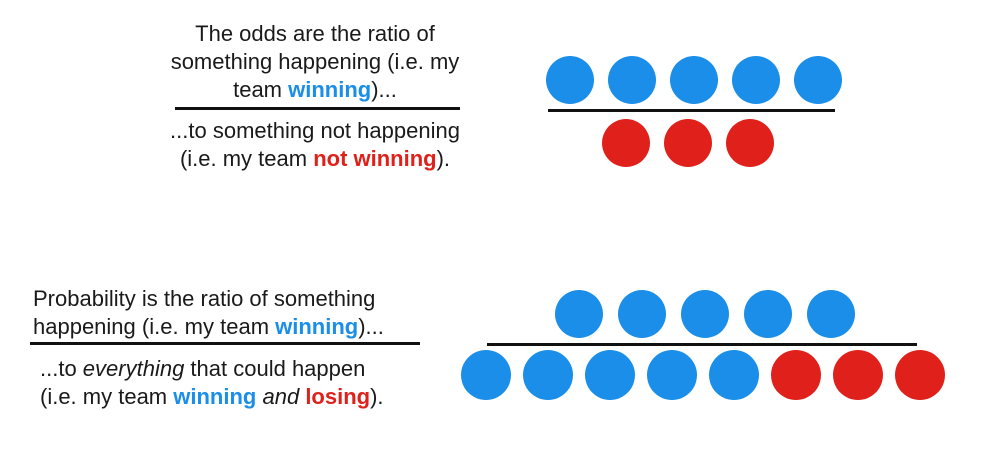  Describe the element at coordinates (375, 158) in the screenshot. I see `odds-not-winning-highlight: not winning` at that location.